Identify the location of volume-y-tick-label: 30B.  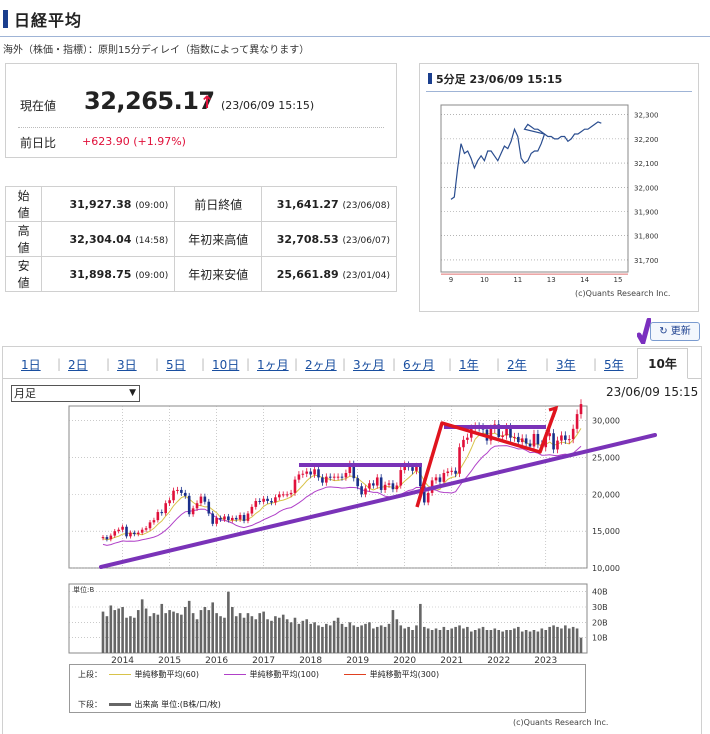
(600, 607).